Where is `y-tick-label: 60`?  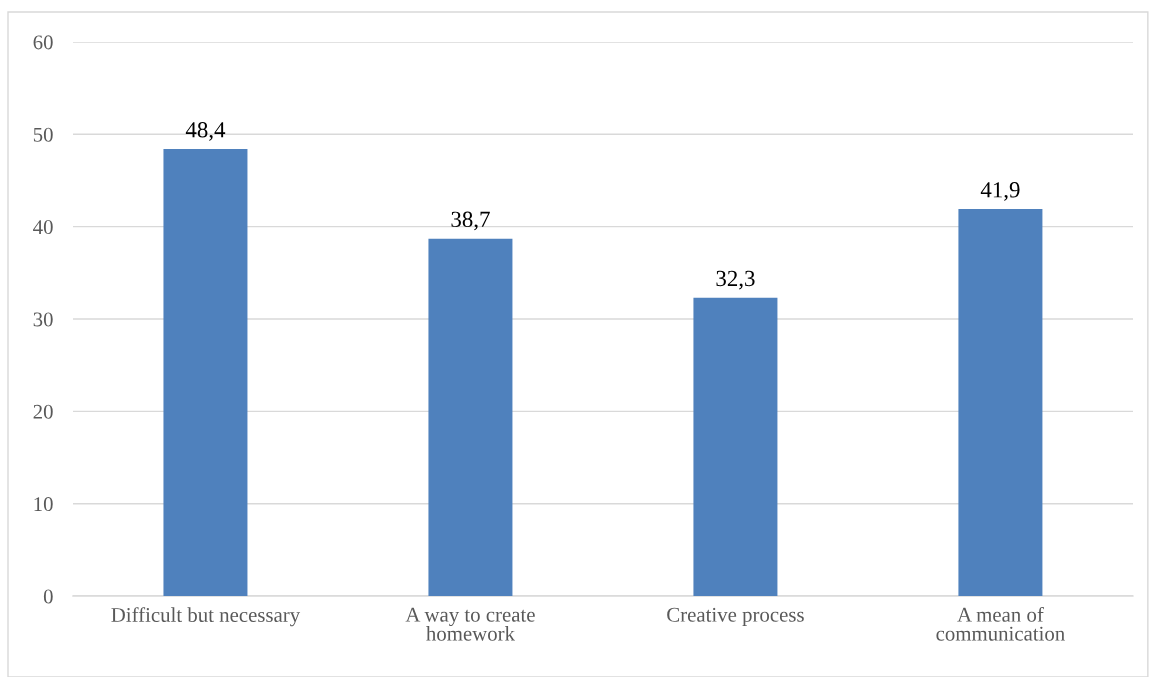
y-tick-label: 60 is located at coordinates (43, 42).